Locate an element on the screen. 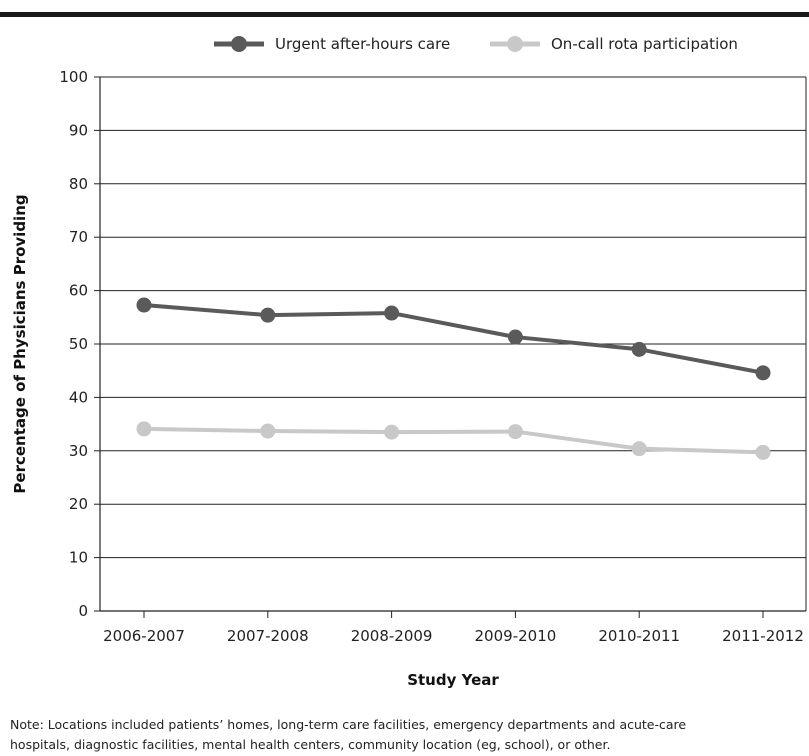 This screenshot has height=756, width=809. legend-marker-urgent is located at coordinates (239, 44).